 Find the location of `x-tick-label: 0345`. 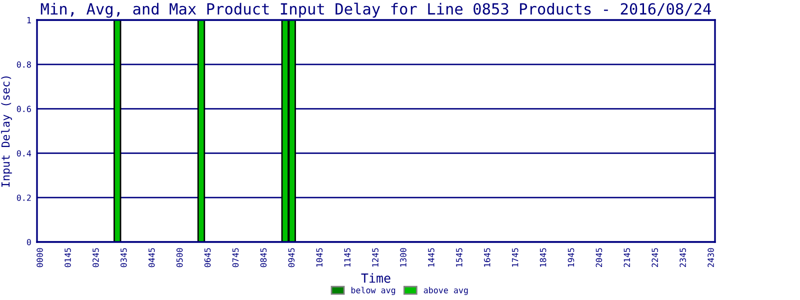

x-tick-label: 0345 is located at coordinates (123, 258).